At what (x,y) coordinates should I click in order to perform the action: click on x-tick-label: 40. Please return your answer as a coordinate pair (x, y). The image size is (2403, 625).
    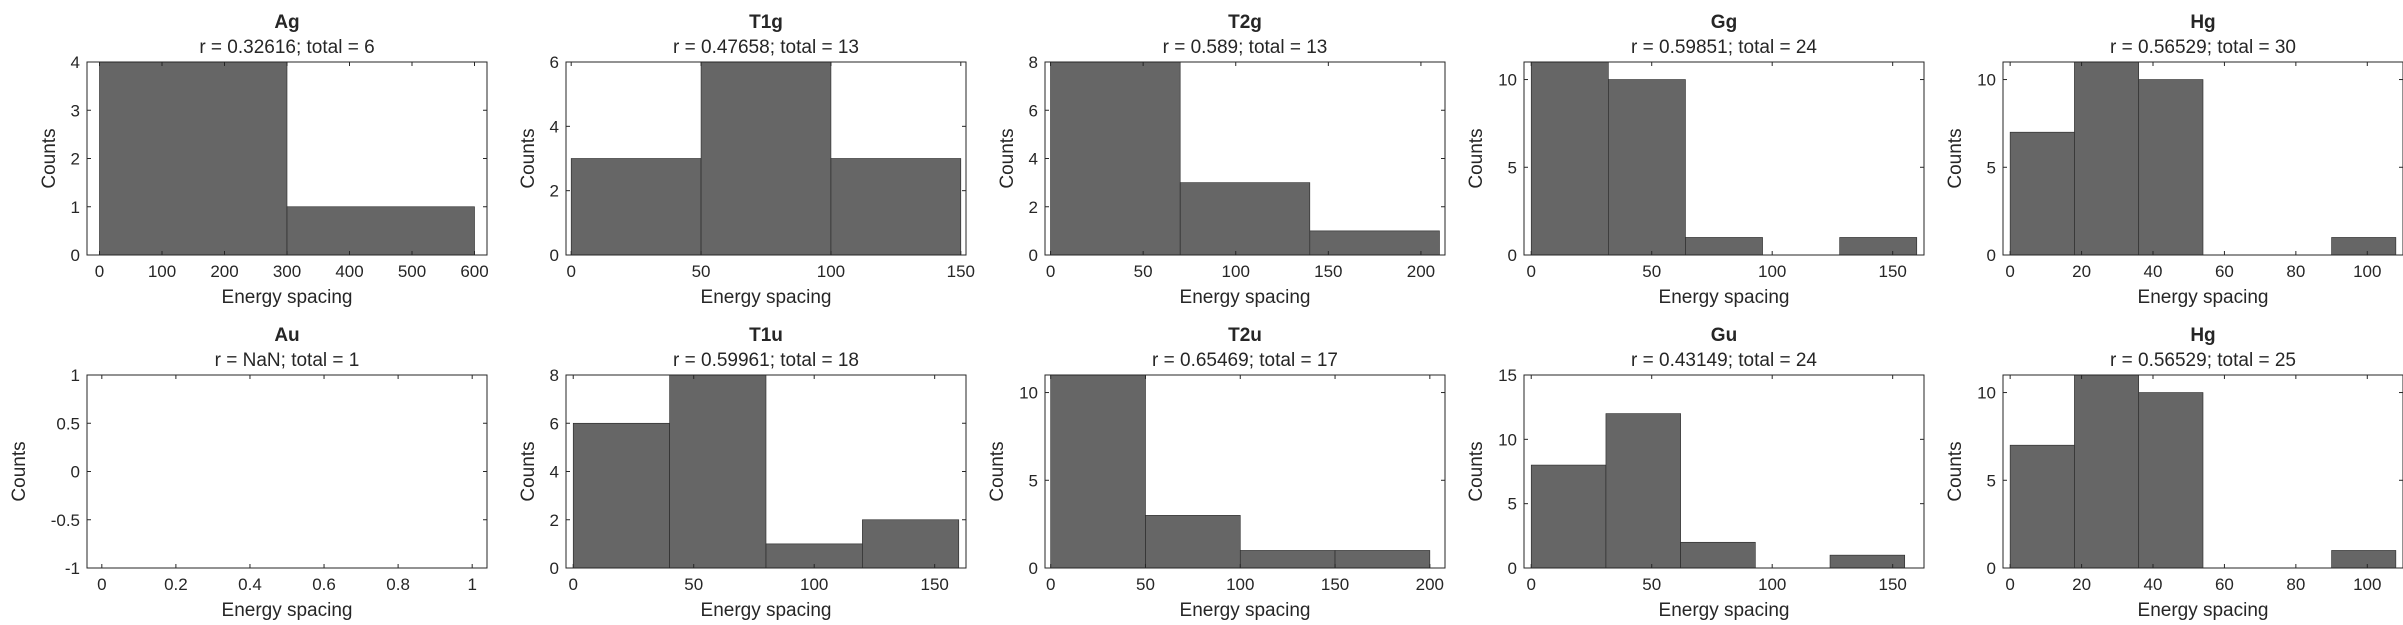
    Looking at the image, I should click on (2153, 584).